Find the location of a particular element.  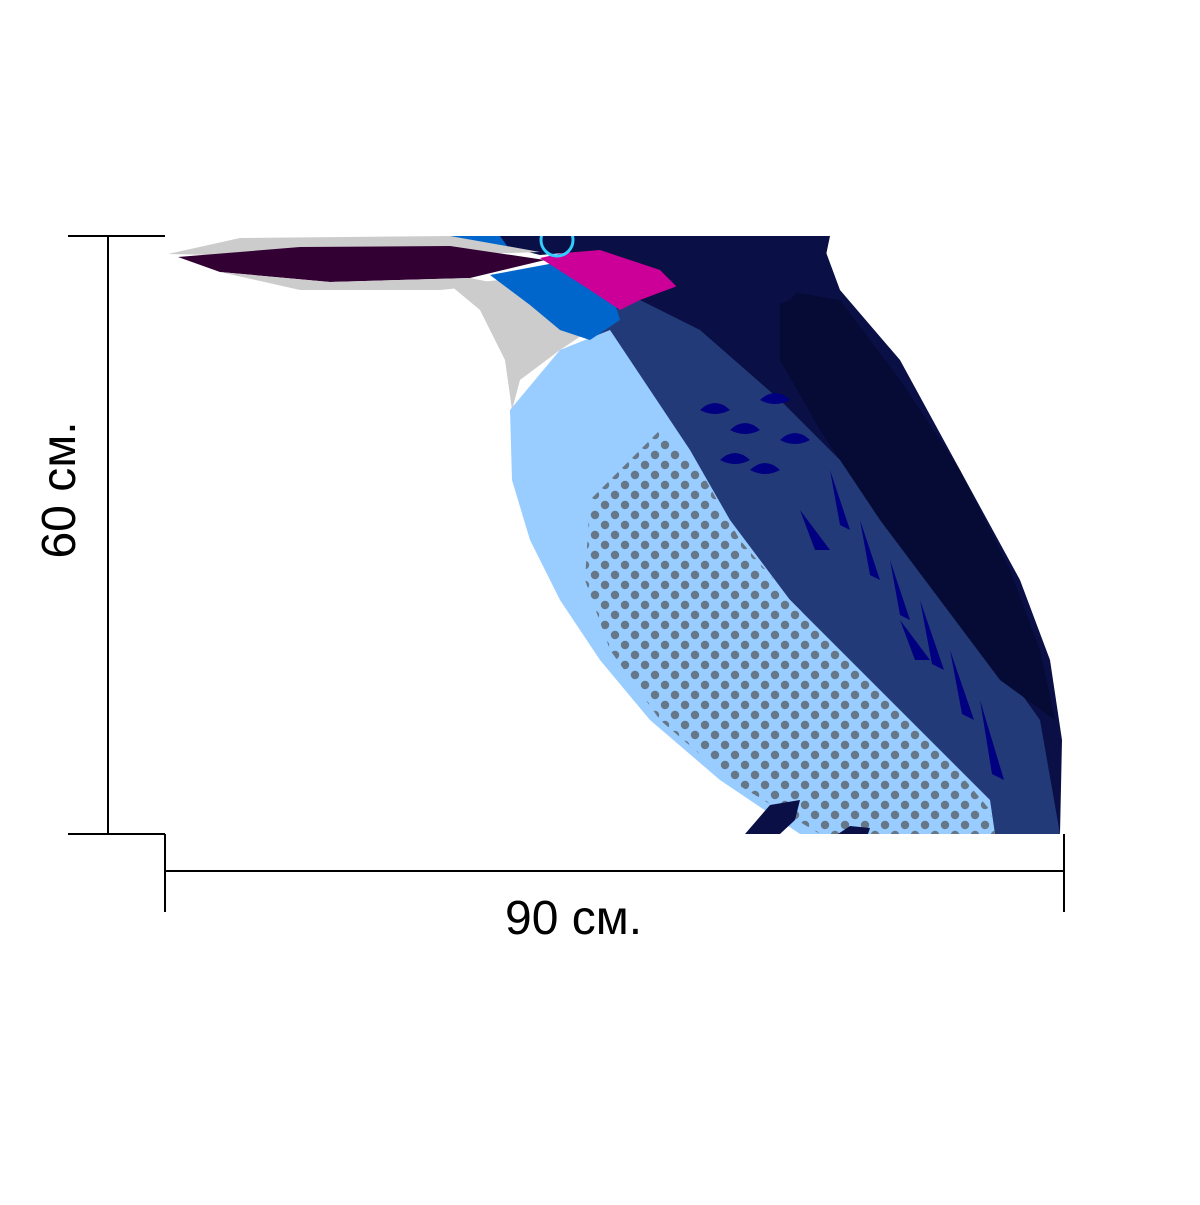

height-label: 60 см. is located at coordinates (59, 490).